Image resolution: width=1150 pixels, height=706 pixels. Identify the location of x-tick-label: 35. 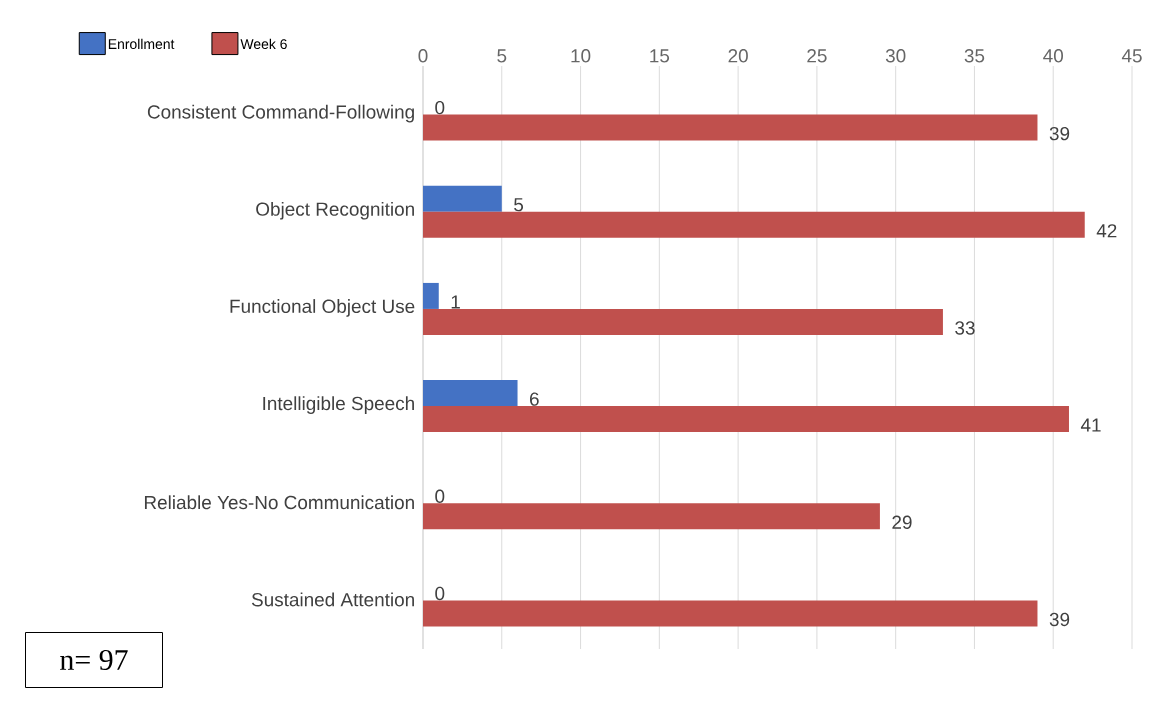
(974, 56).